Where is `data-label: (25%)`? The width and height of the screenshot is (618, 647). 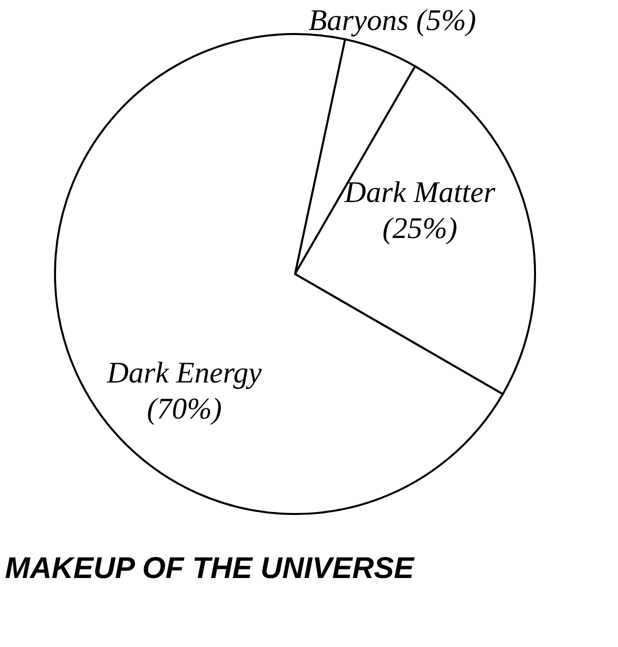
data-label: (25%) is located at coordinates (420, 229).